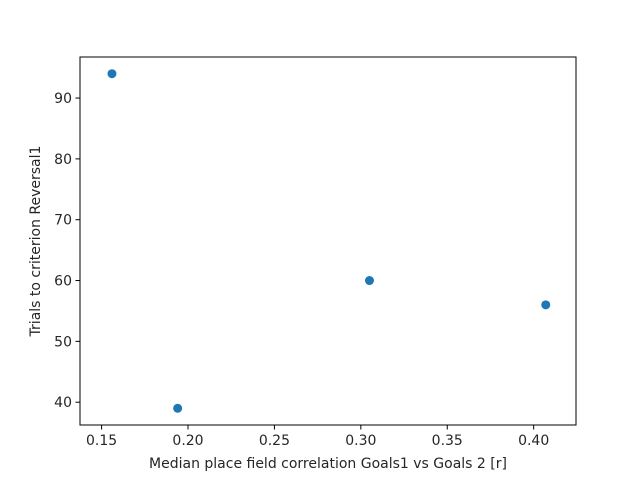  What do you see at coordinates (447, 441) in the screenshot?
I see `x-tick-label: 0.35` at bounding box center [447, 441].